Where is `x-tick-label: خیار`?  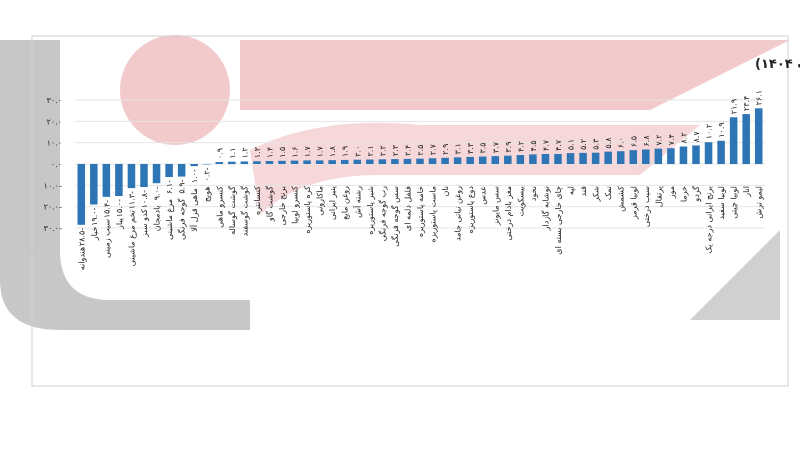
x-tick-label: خیار is located at coordinates (94, 233).